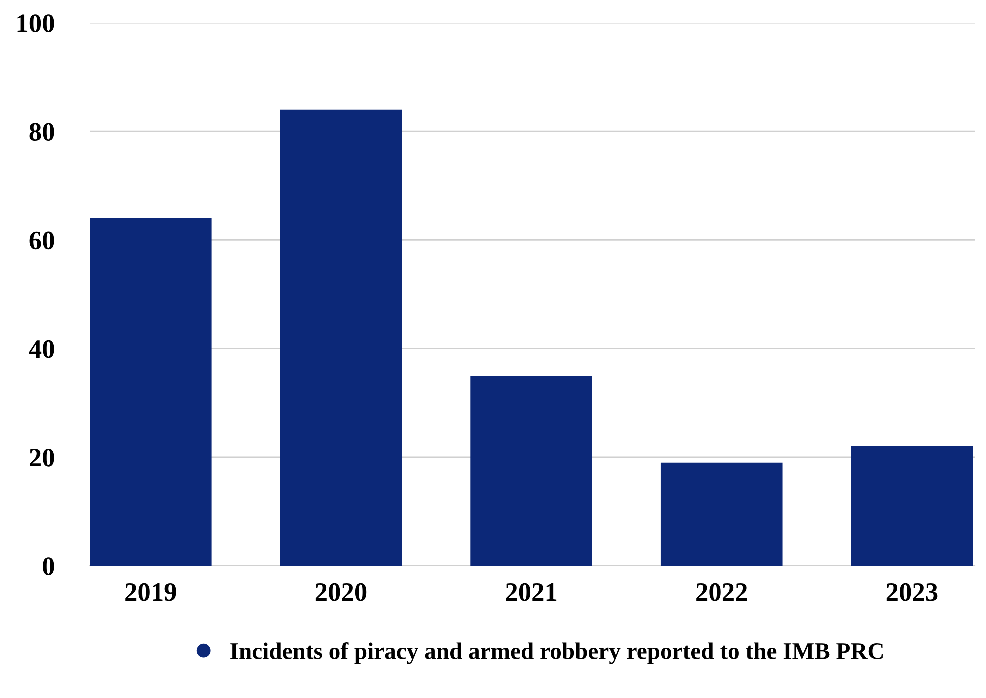 The width and height of the screenshot is (986, 698). I want to click on y-tick-label: 40, so click(41, 349).